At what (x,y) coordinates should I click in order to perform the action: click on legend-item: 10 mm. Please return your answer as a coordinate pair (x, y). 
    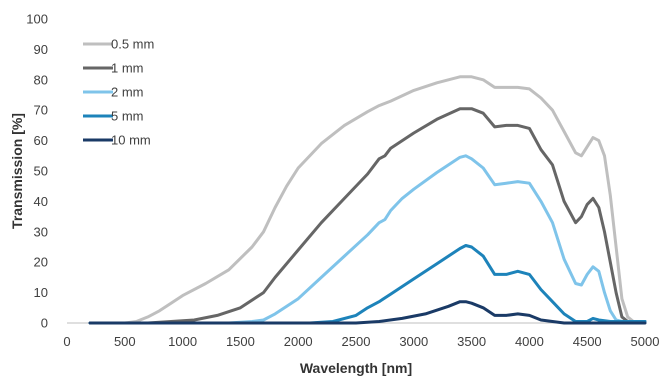
    Looking at the image, I should click on (117, 140).